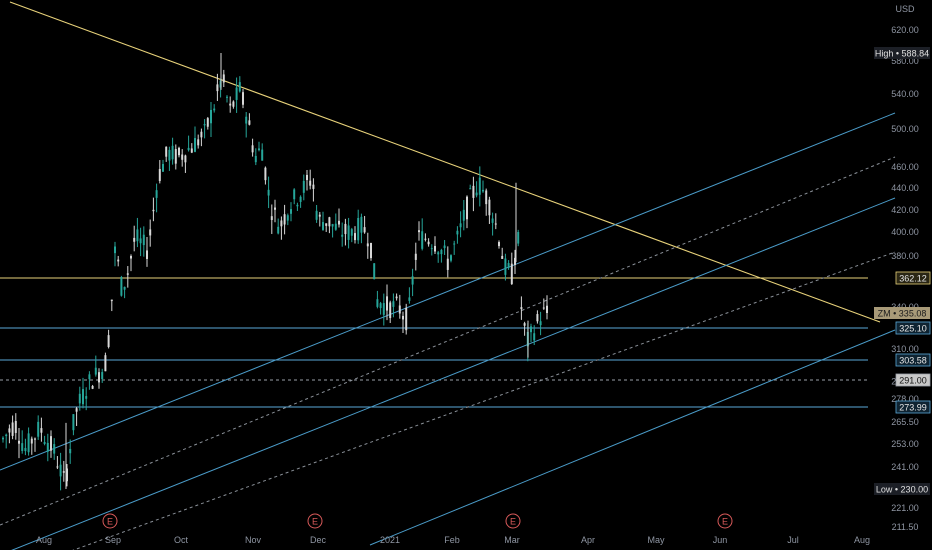 The height and width of the screenshot is (550, 932). I want to click on x-axis: Aug Sep Oct Nov Dec 2021 Feb Mar Apr May Jun Jul Aug, so click(453, 540).